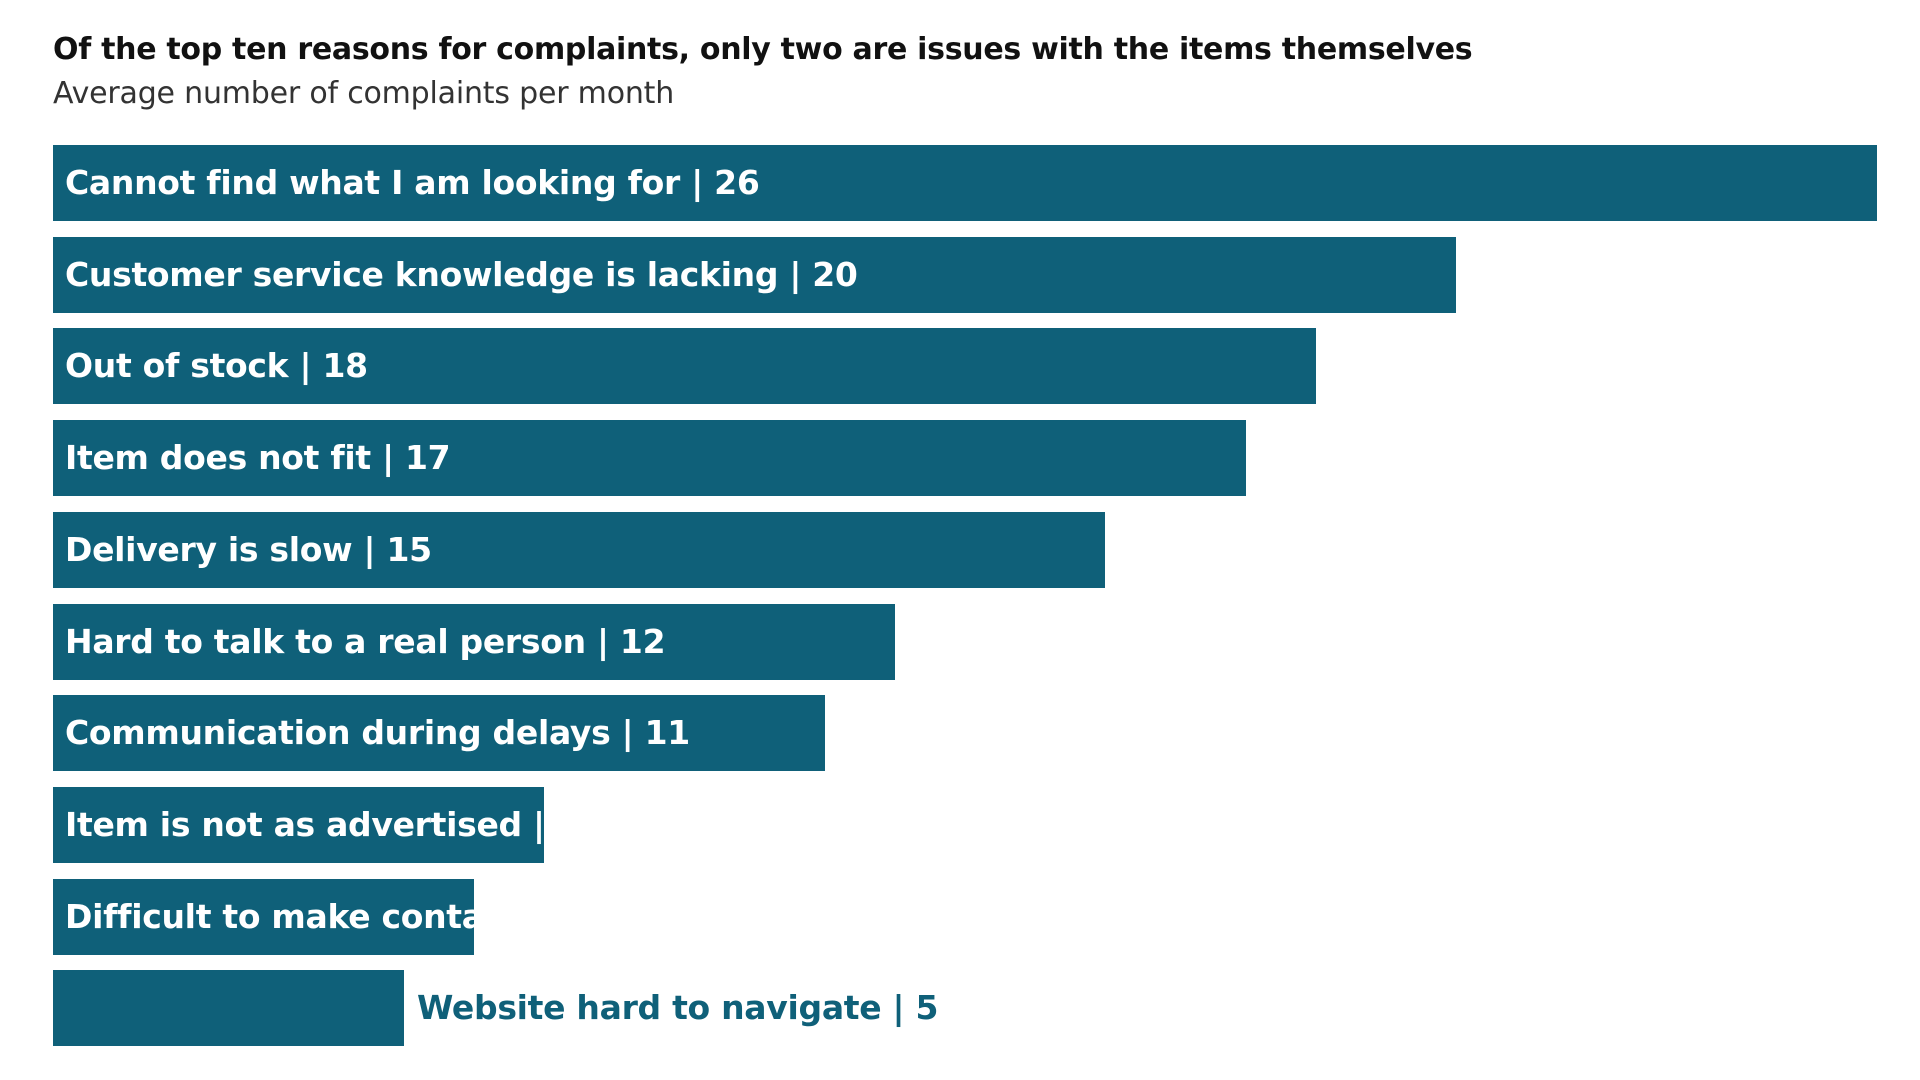 This screenshot has width=1920, height=1080. I want to click on chart-subtitle: Average number of complaints per month, so click(364, 93).